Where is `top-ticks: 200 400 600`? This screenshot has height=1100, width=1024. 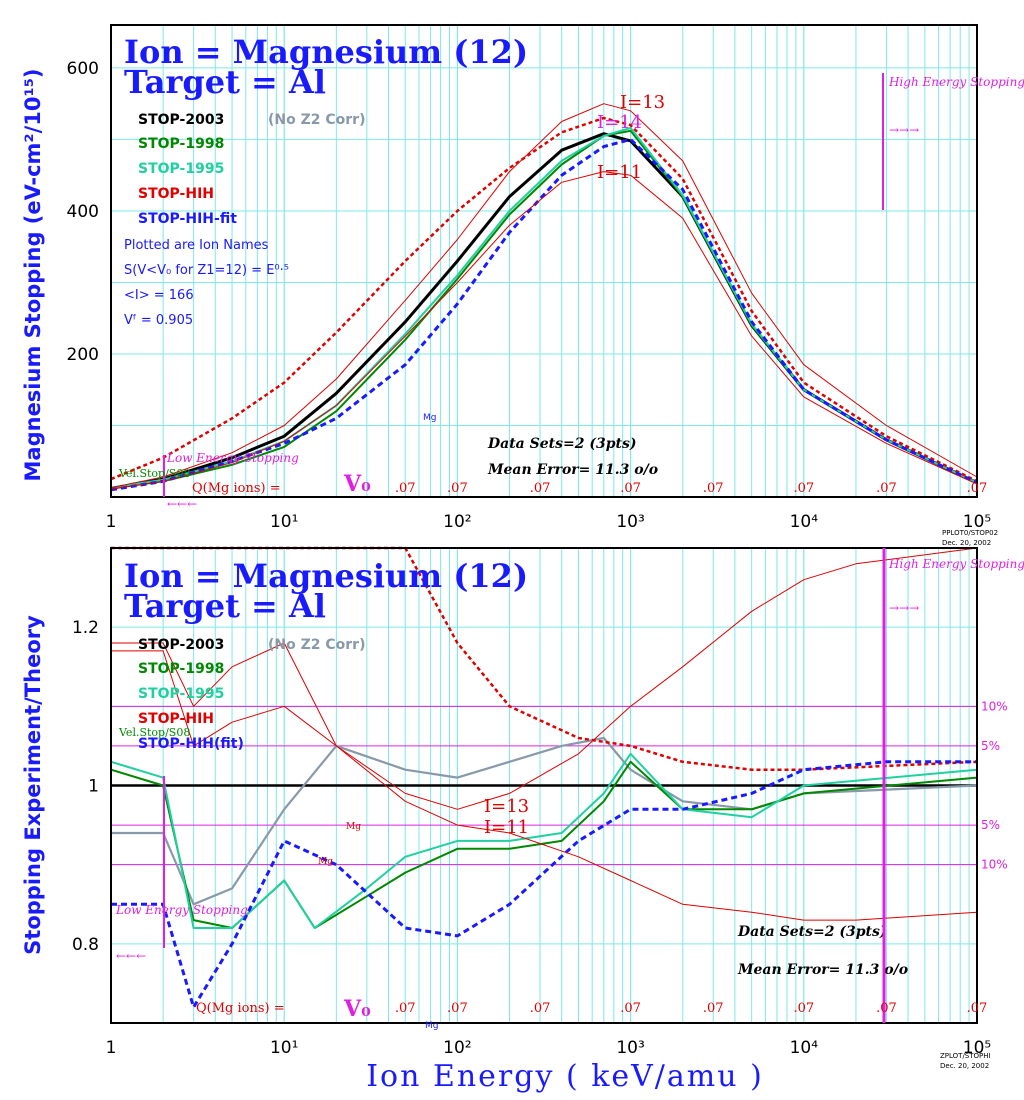
top-ticks: 200 400 600 is located at coordinates (83, 212).